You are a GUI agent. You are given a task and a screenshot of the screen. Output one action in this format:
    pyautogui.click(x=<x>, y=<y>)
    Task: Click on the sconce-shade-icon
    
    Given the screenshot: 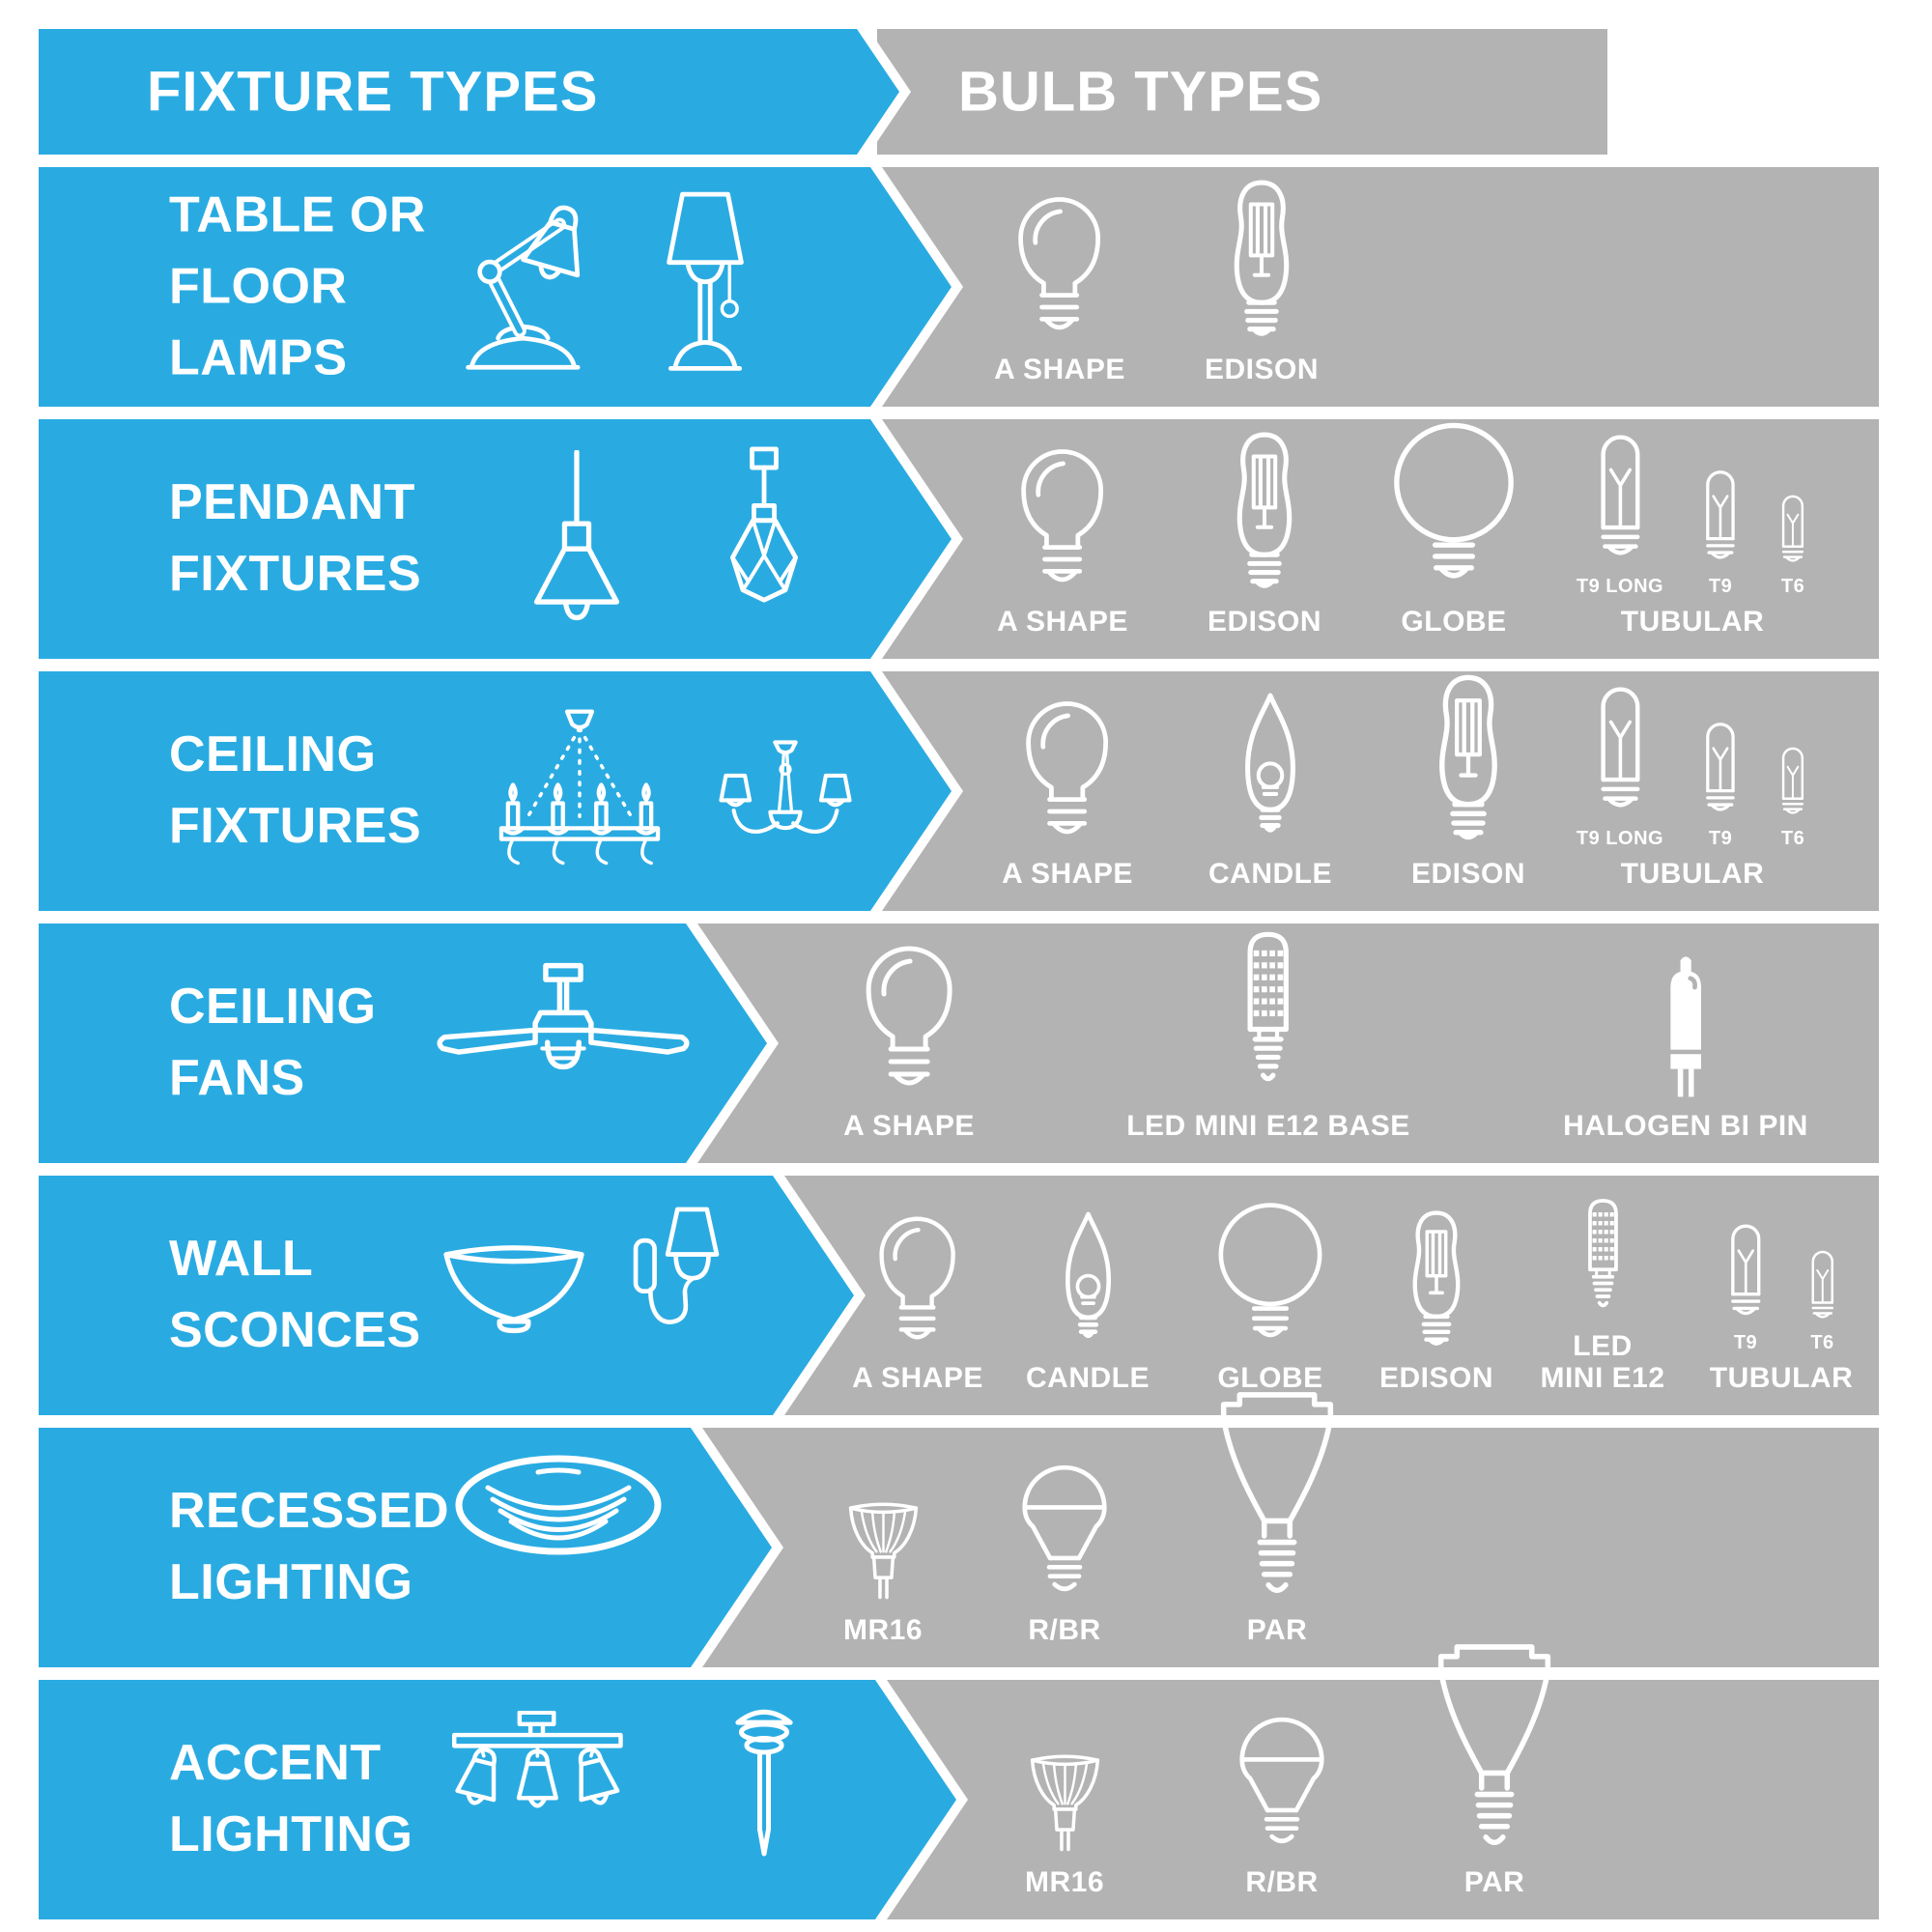 What is the action you would take?
    pyautogui.click(x=679, y=1279)
    